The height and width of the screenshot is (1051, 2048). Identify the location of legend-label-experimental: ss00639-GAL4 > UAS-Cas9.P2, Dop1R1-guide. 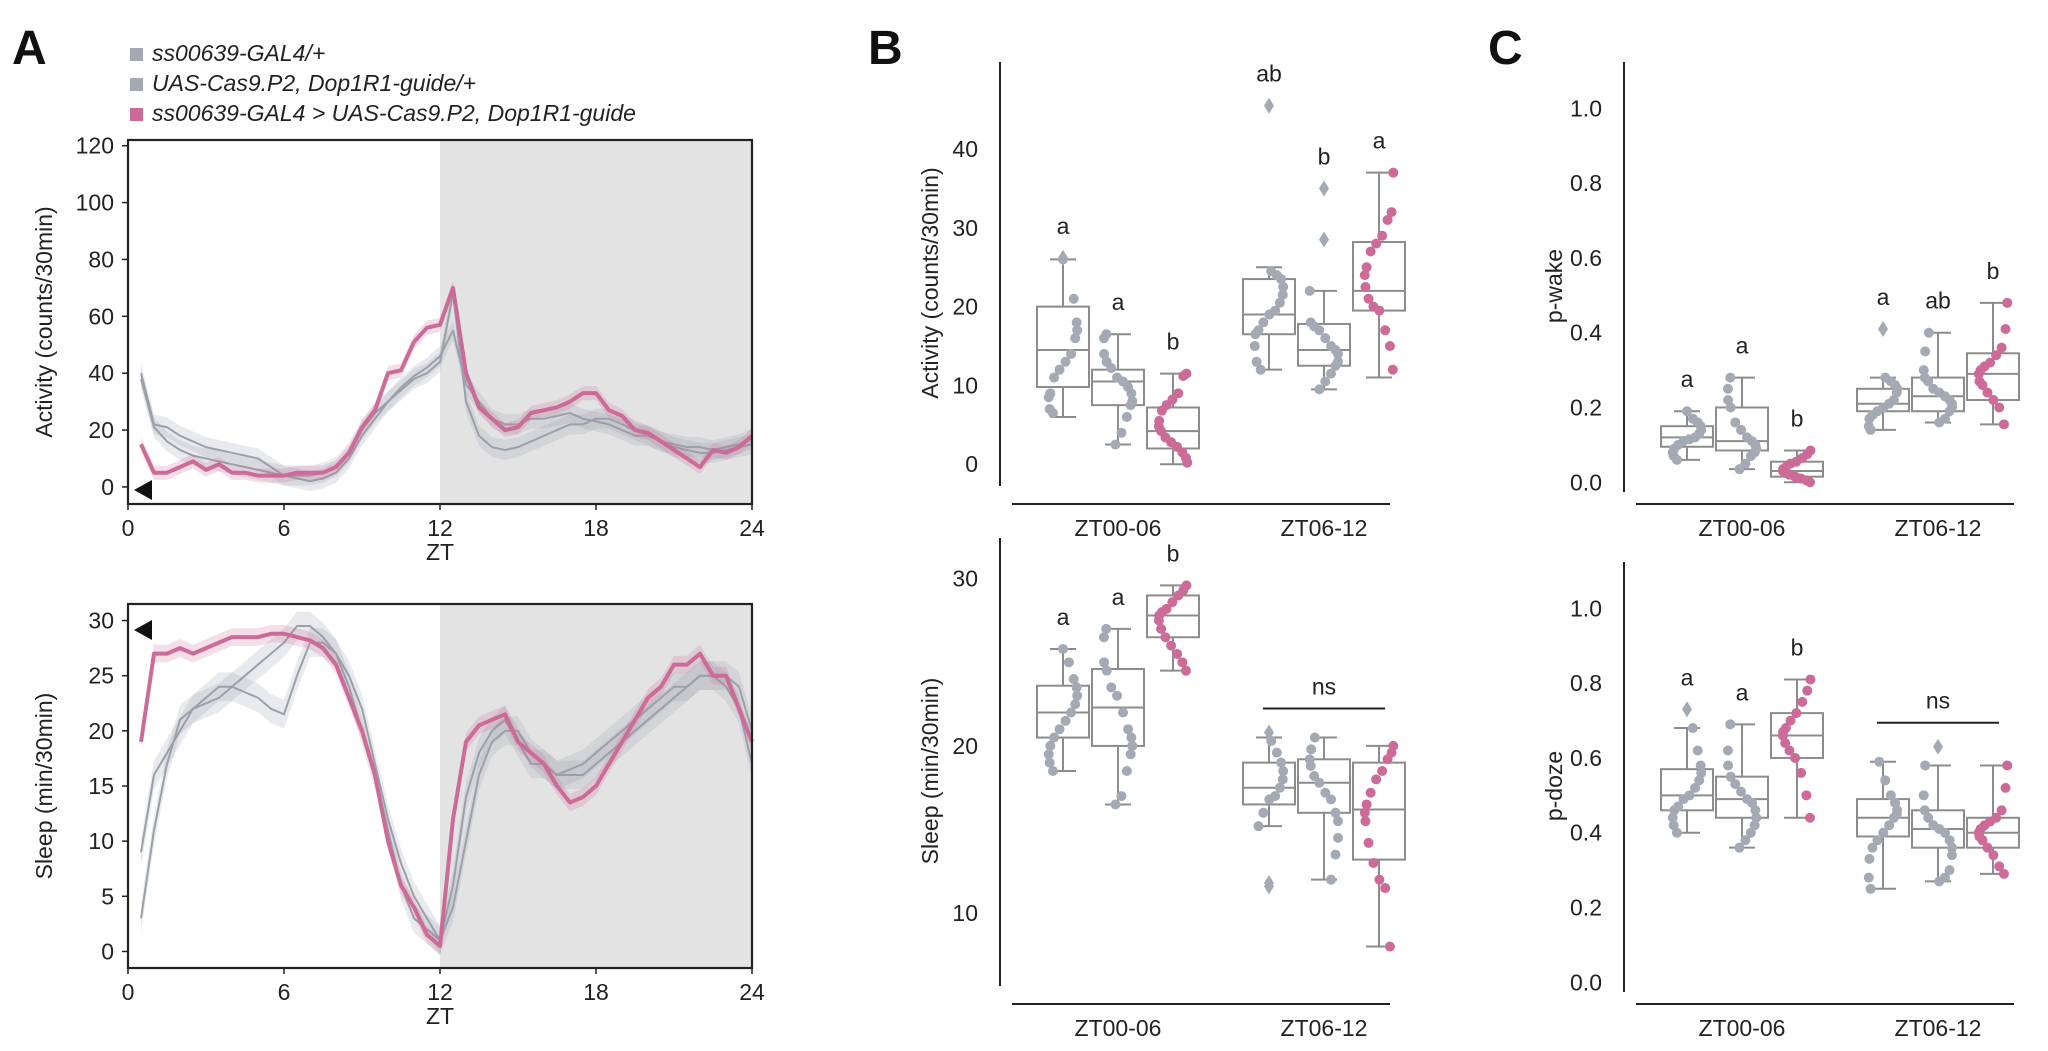
(394, 113).